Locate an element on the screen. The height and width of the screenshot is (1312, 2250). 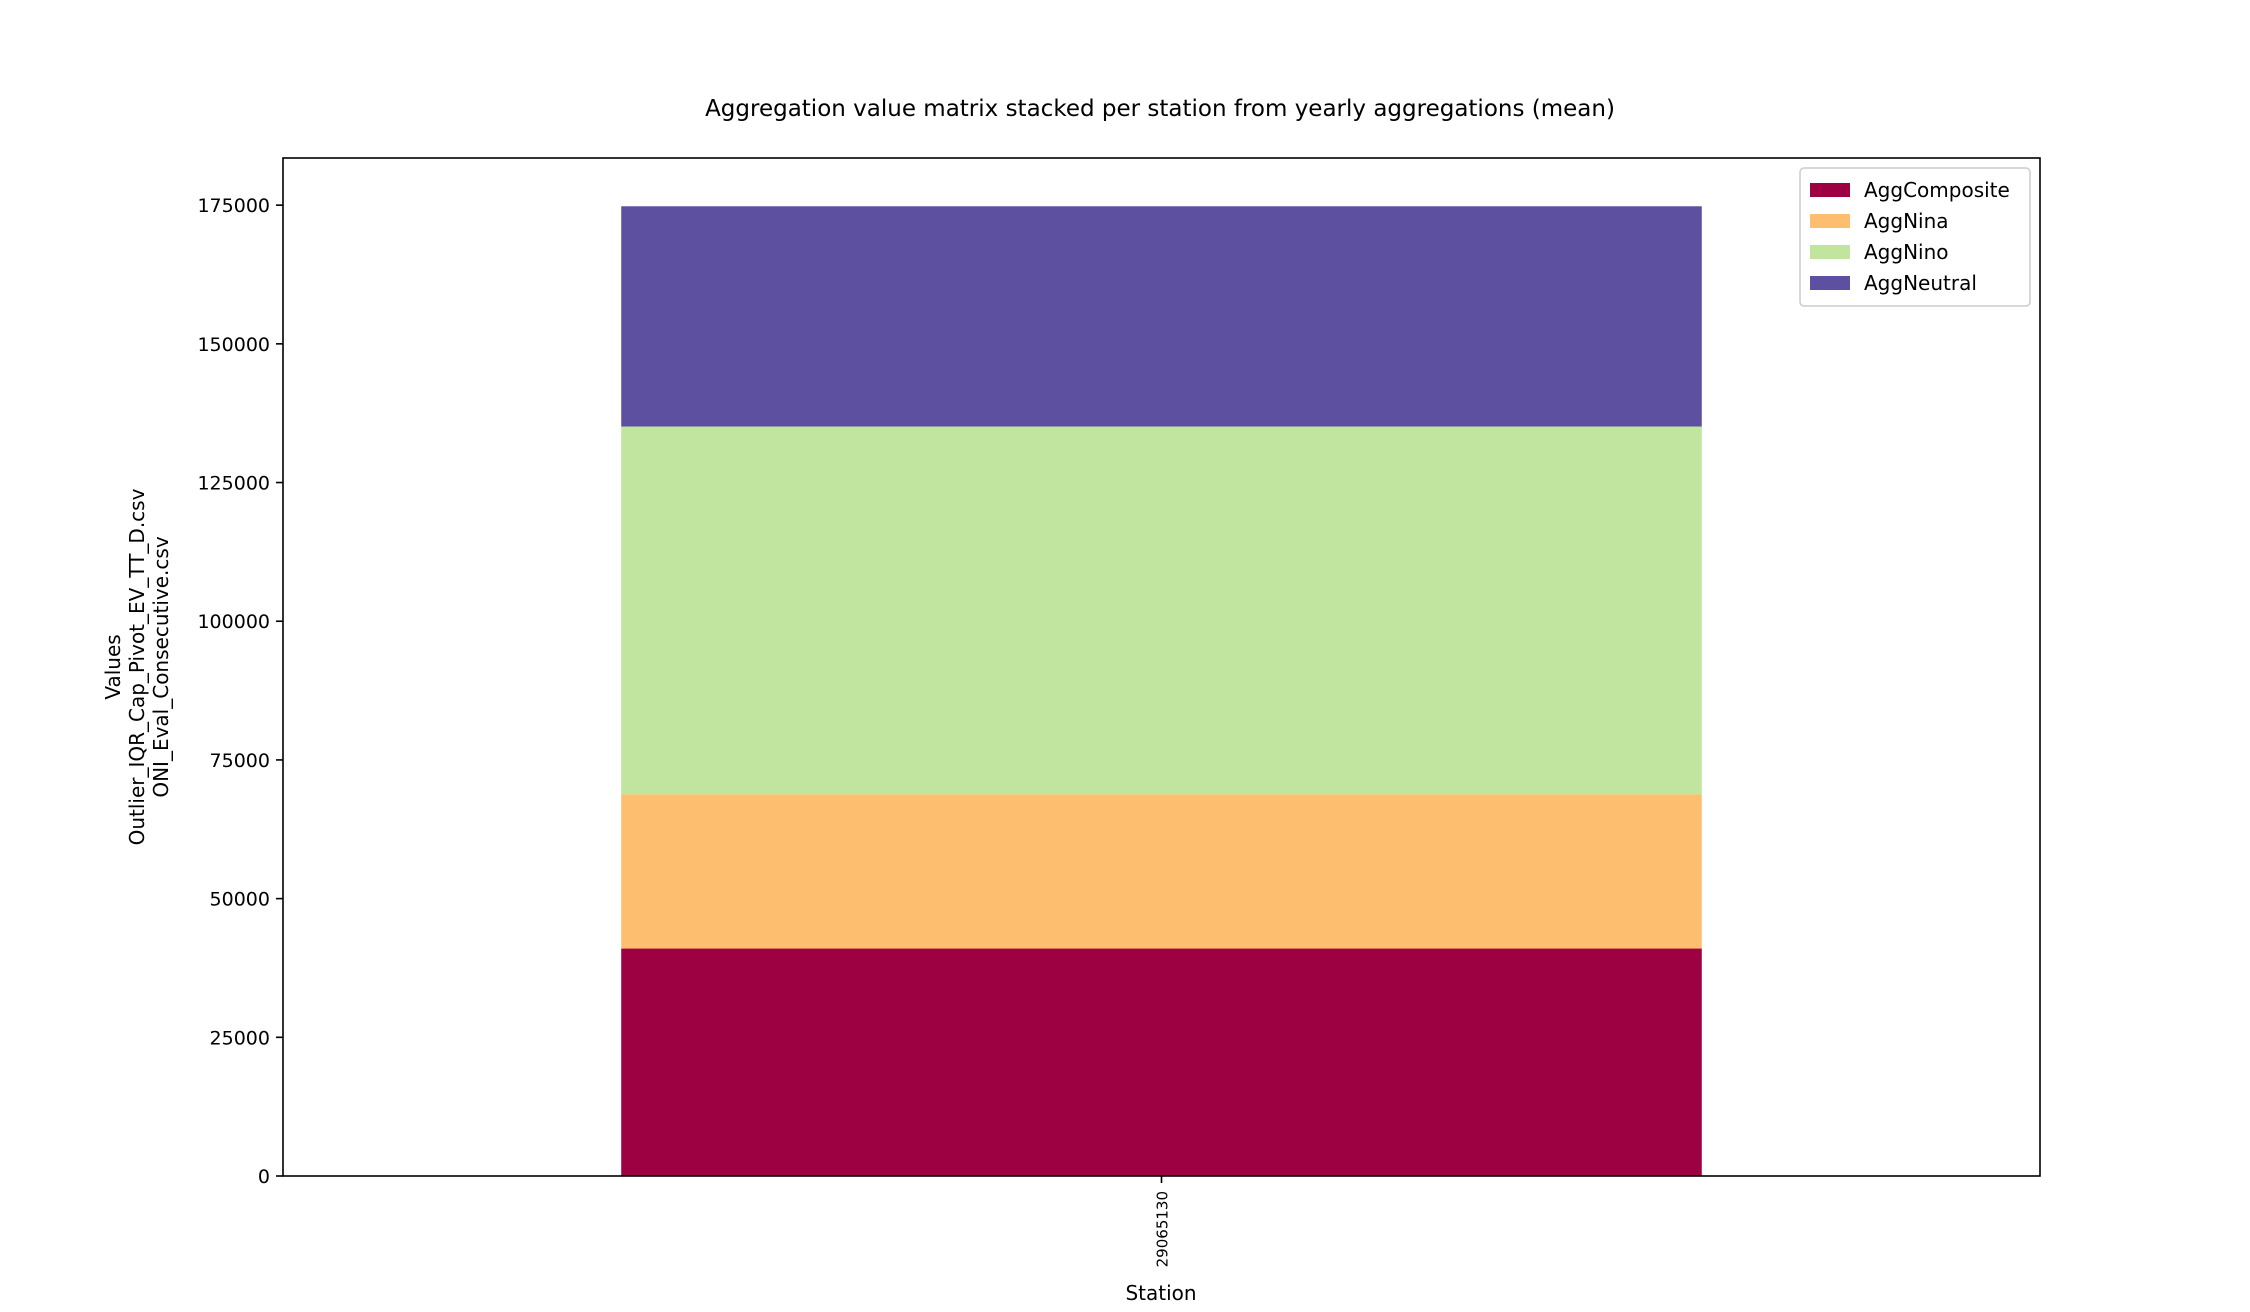
x-axis-label: Station is located at coordinates (1160, 1293).